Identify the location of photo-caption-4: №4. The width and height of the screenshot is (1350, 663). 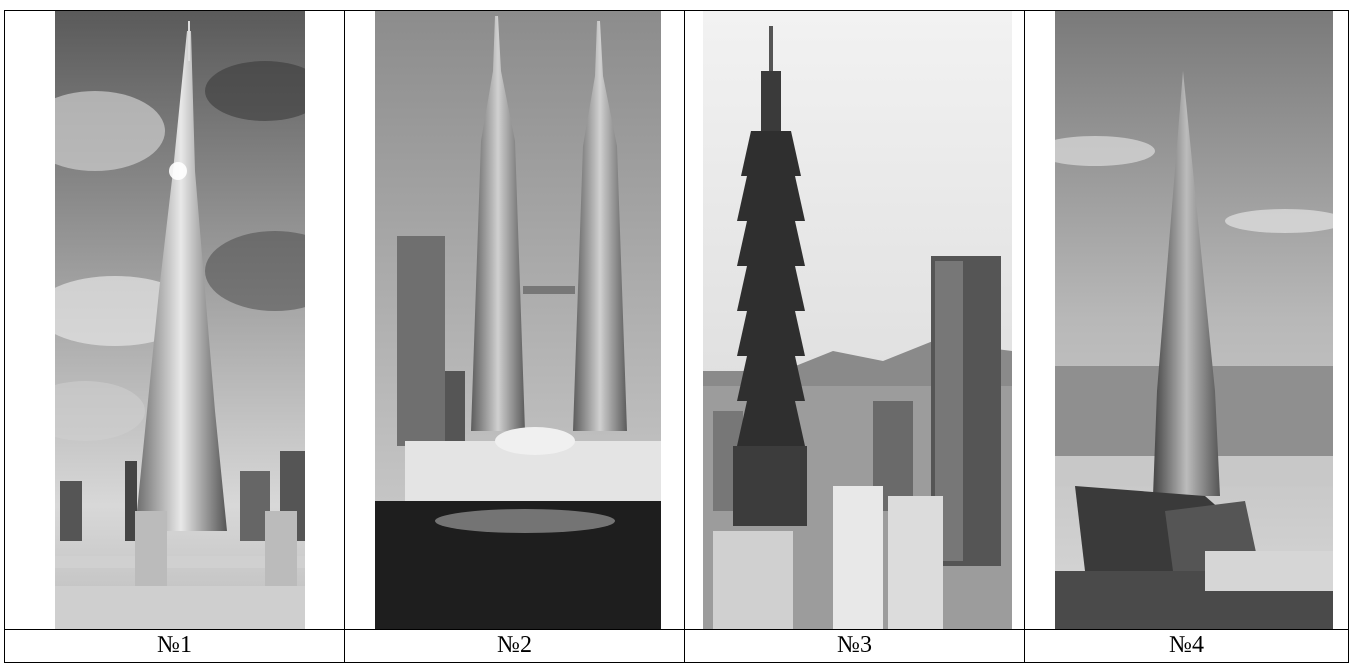
(1186, 646).